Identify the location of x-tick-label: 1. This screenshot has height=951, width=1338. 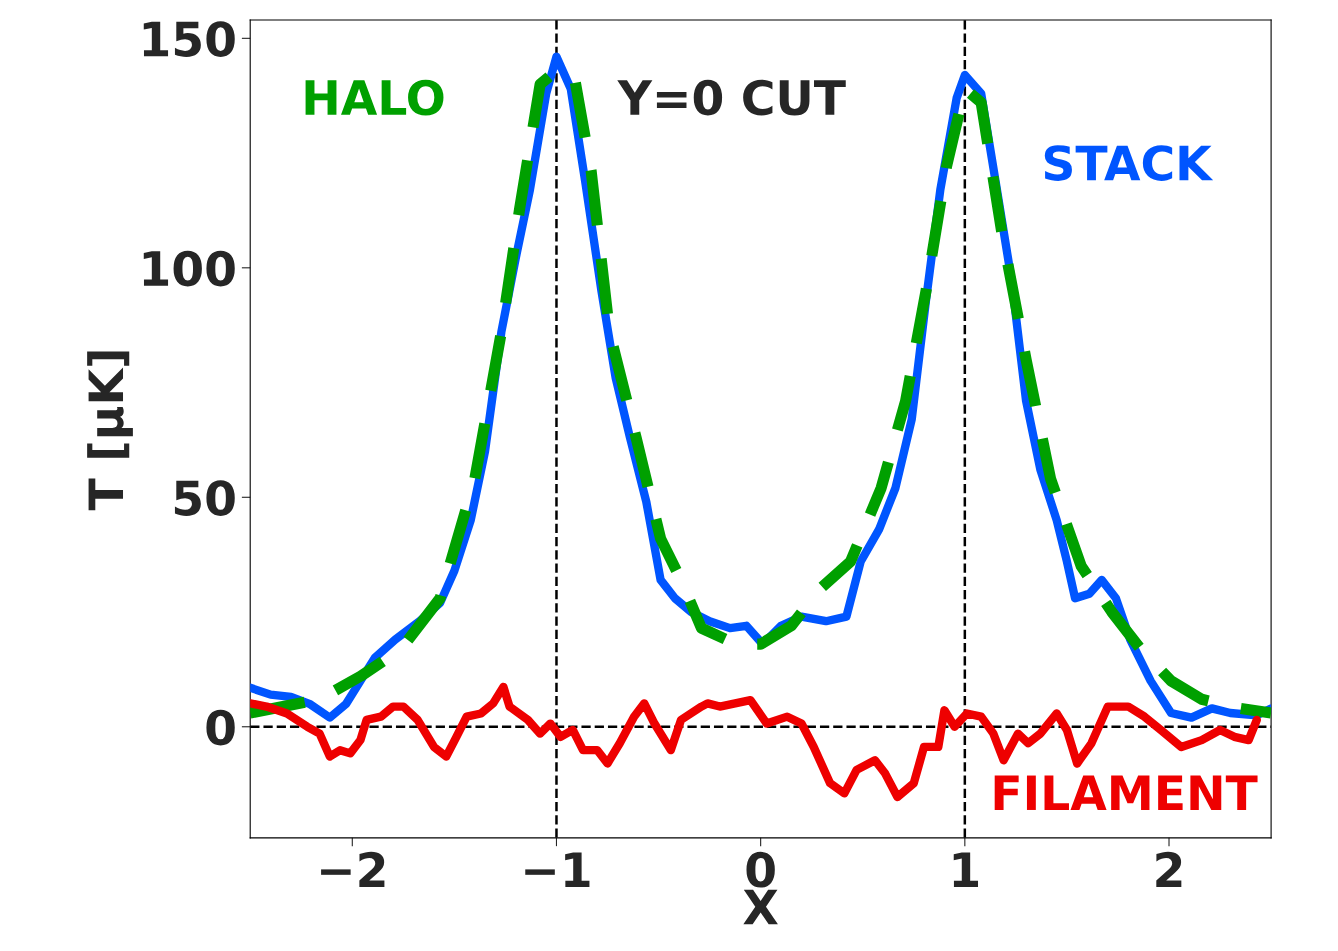
(966, 869).